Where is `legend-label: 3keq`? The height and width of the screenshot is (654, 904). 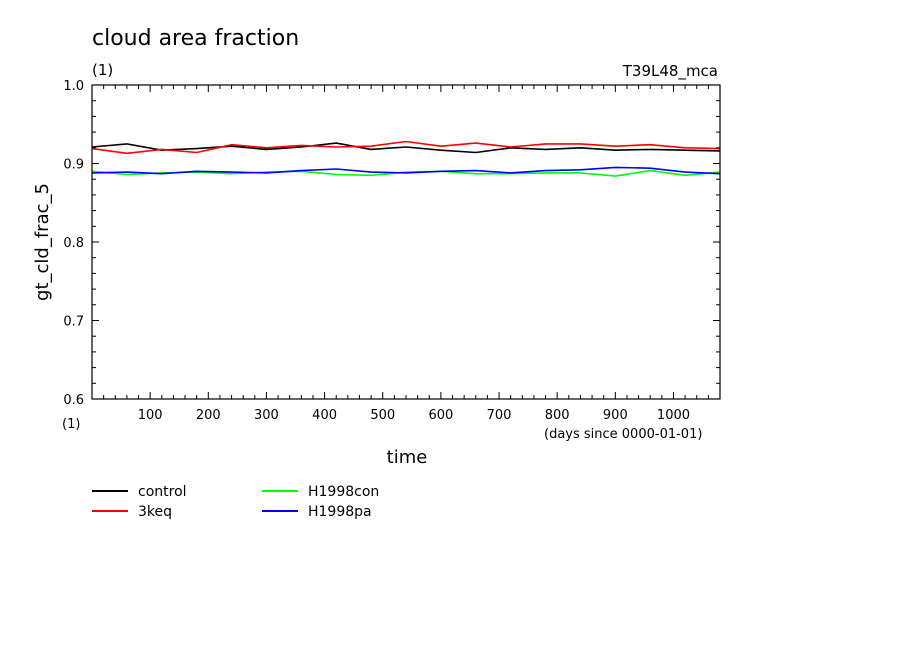 legend-label: 3keq is located at coordinates (155, 512).